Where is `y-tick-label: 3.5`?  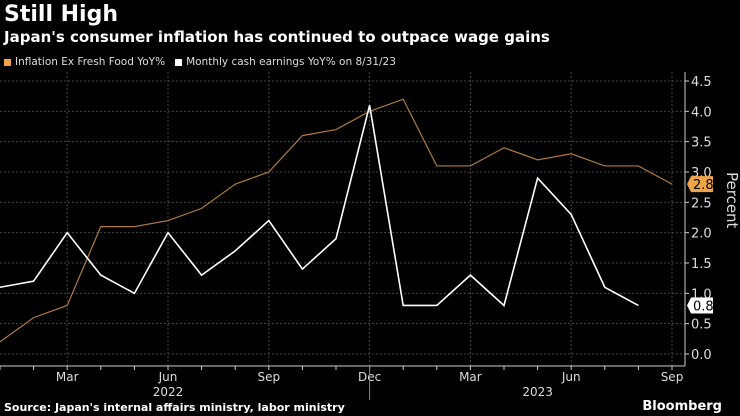
y-tick-label: 3.5 is located at coordinates (701, 143).